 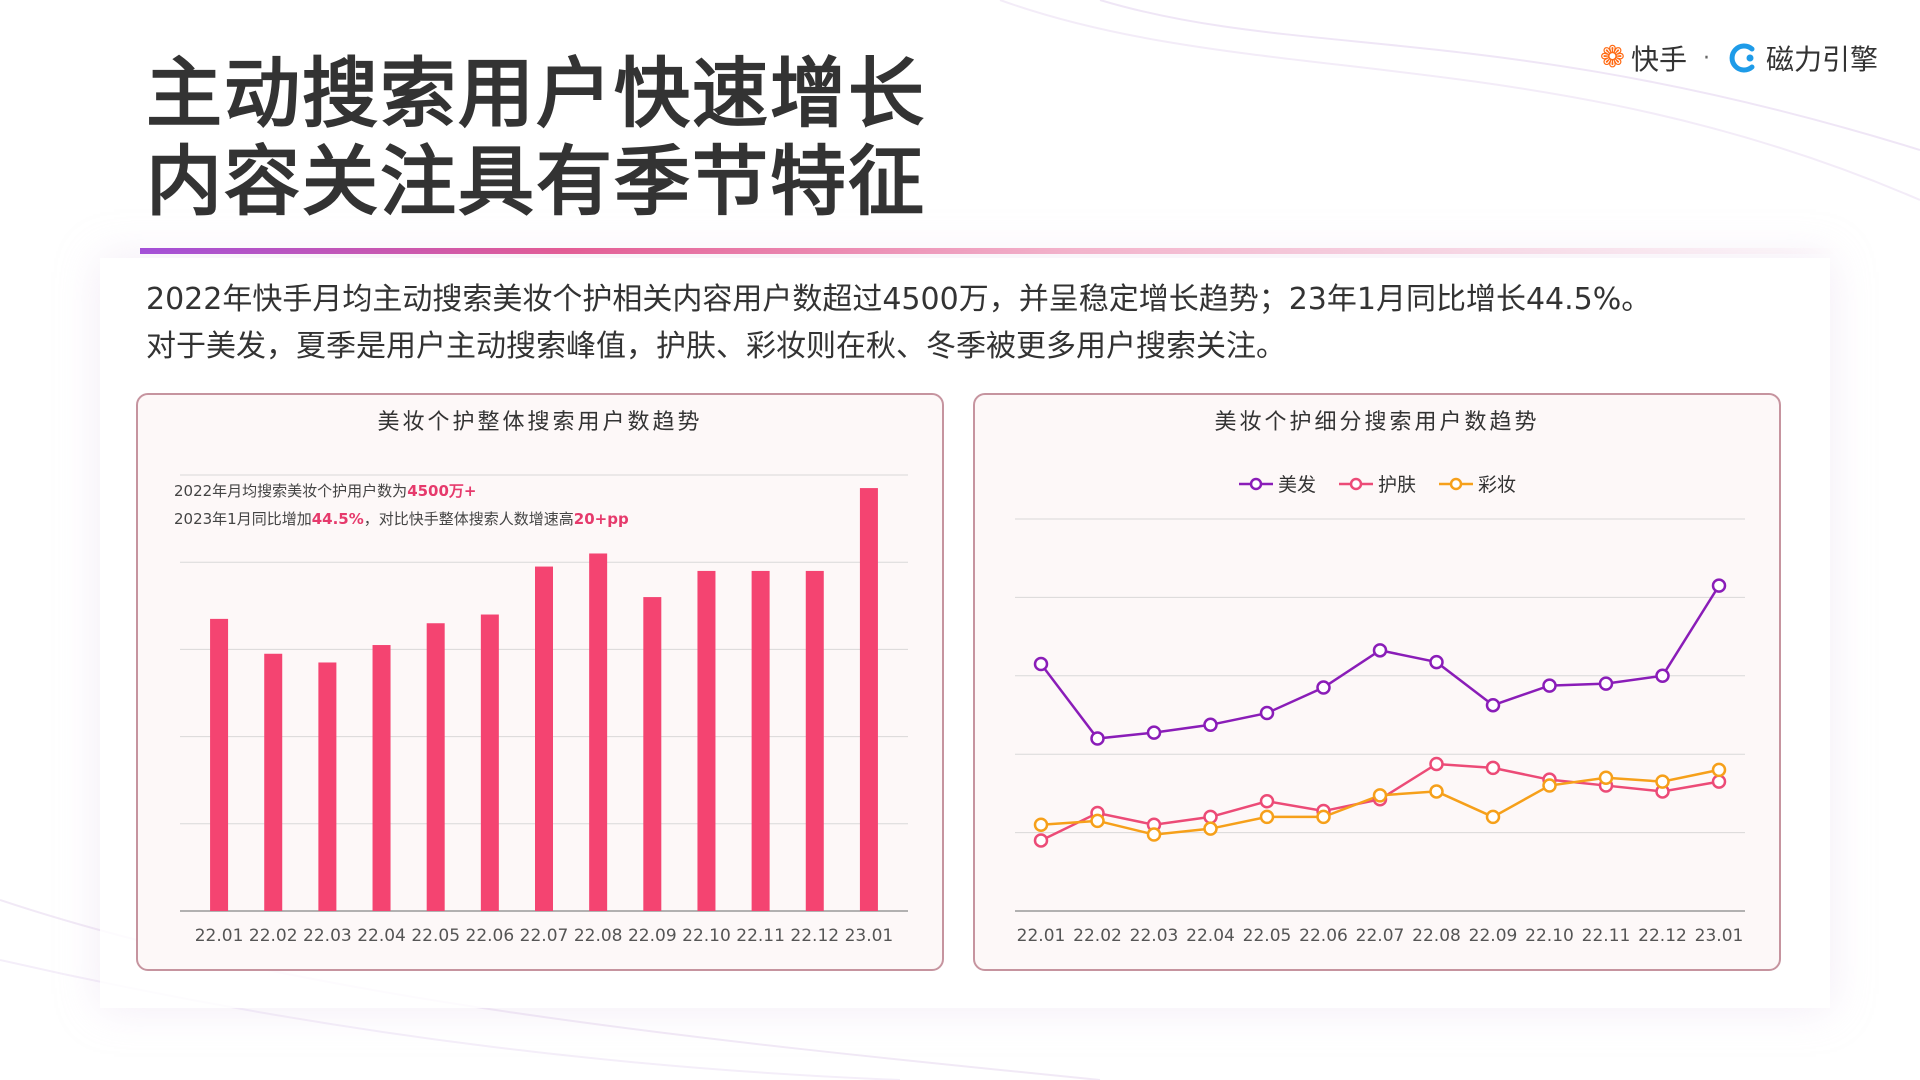 What do you see at coordinates (1436, 936) in the screenshot?
I see `line-x-tick-label: 22.08` at bounding box center [1436, 936].